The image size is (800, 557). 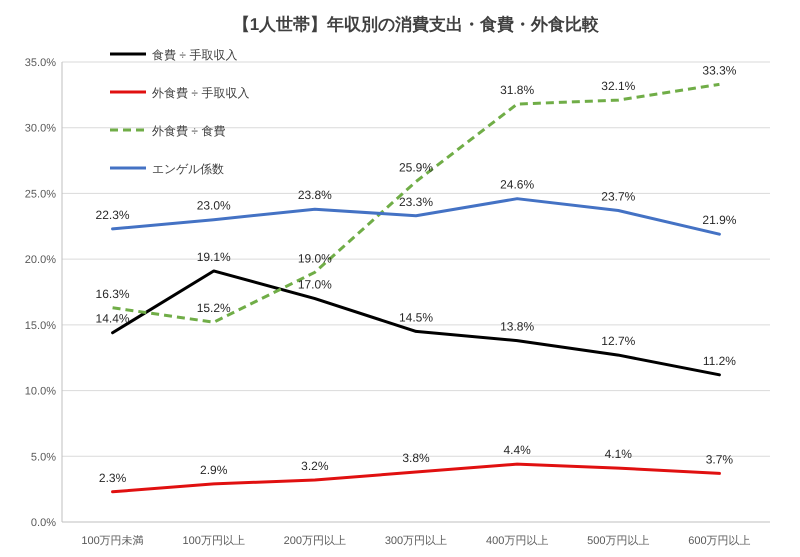 I want to click on x-tick-label: 100万円以上, so click(x=213, y=540).